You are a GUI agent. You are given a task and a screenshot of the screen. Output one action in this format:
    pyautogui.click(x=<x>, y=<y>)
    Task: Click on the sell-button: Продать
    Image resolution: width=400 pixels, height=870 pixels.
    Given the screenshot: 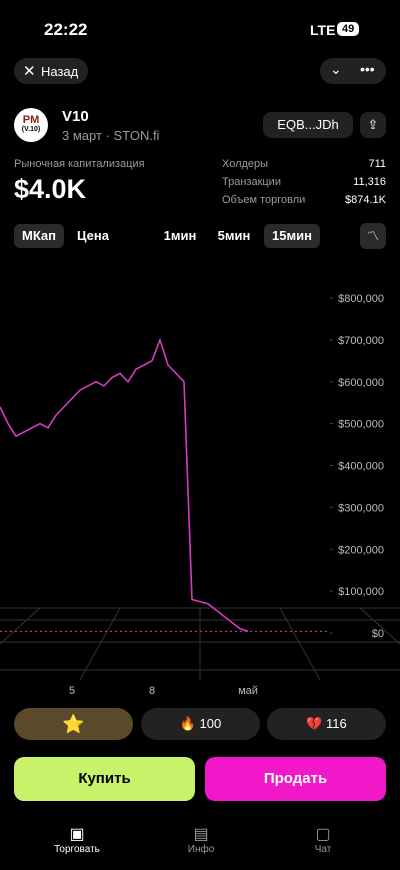 What is the action you would take?
    pyautogui.click(x=295, y=779)
    